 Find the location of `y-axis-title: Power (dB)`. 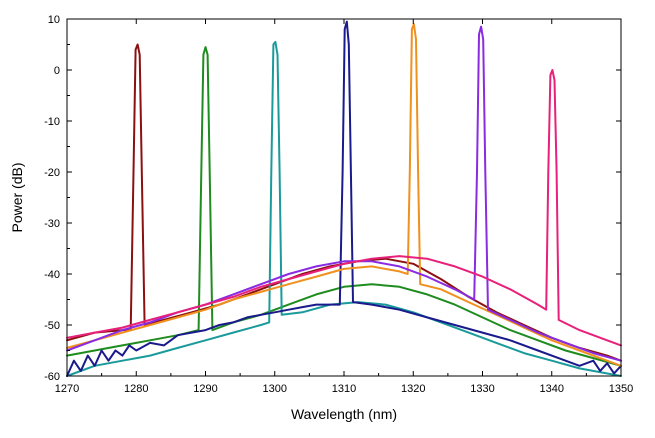

y-axis-title: Power (dB) is located at coordinates (17, 197).